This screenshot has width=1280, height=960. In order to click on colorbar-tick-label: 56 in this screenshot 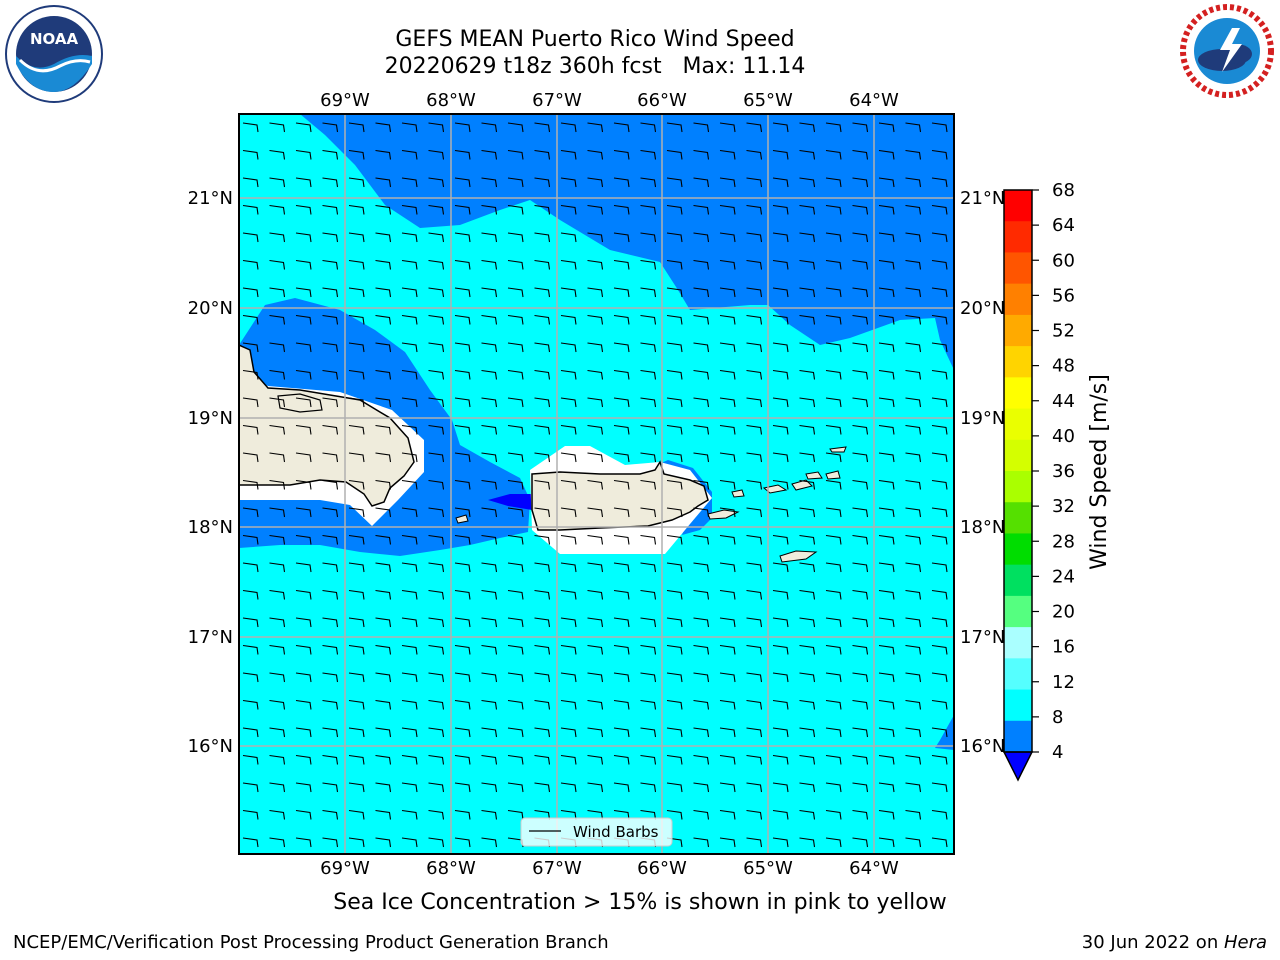, I will do `click(1063, 295)`.